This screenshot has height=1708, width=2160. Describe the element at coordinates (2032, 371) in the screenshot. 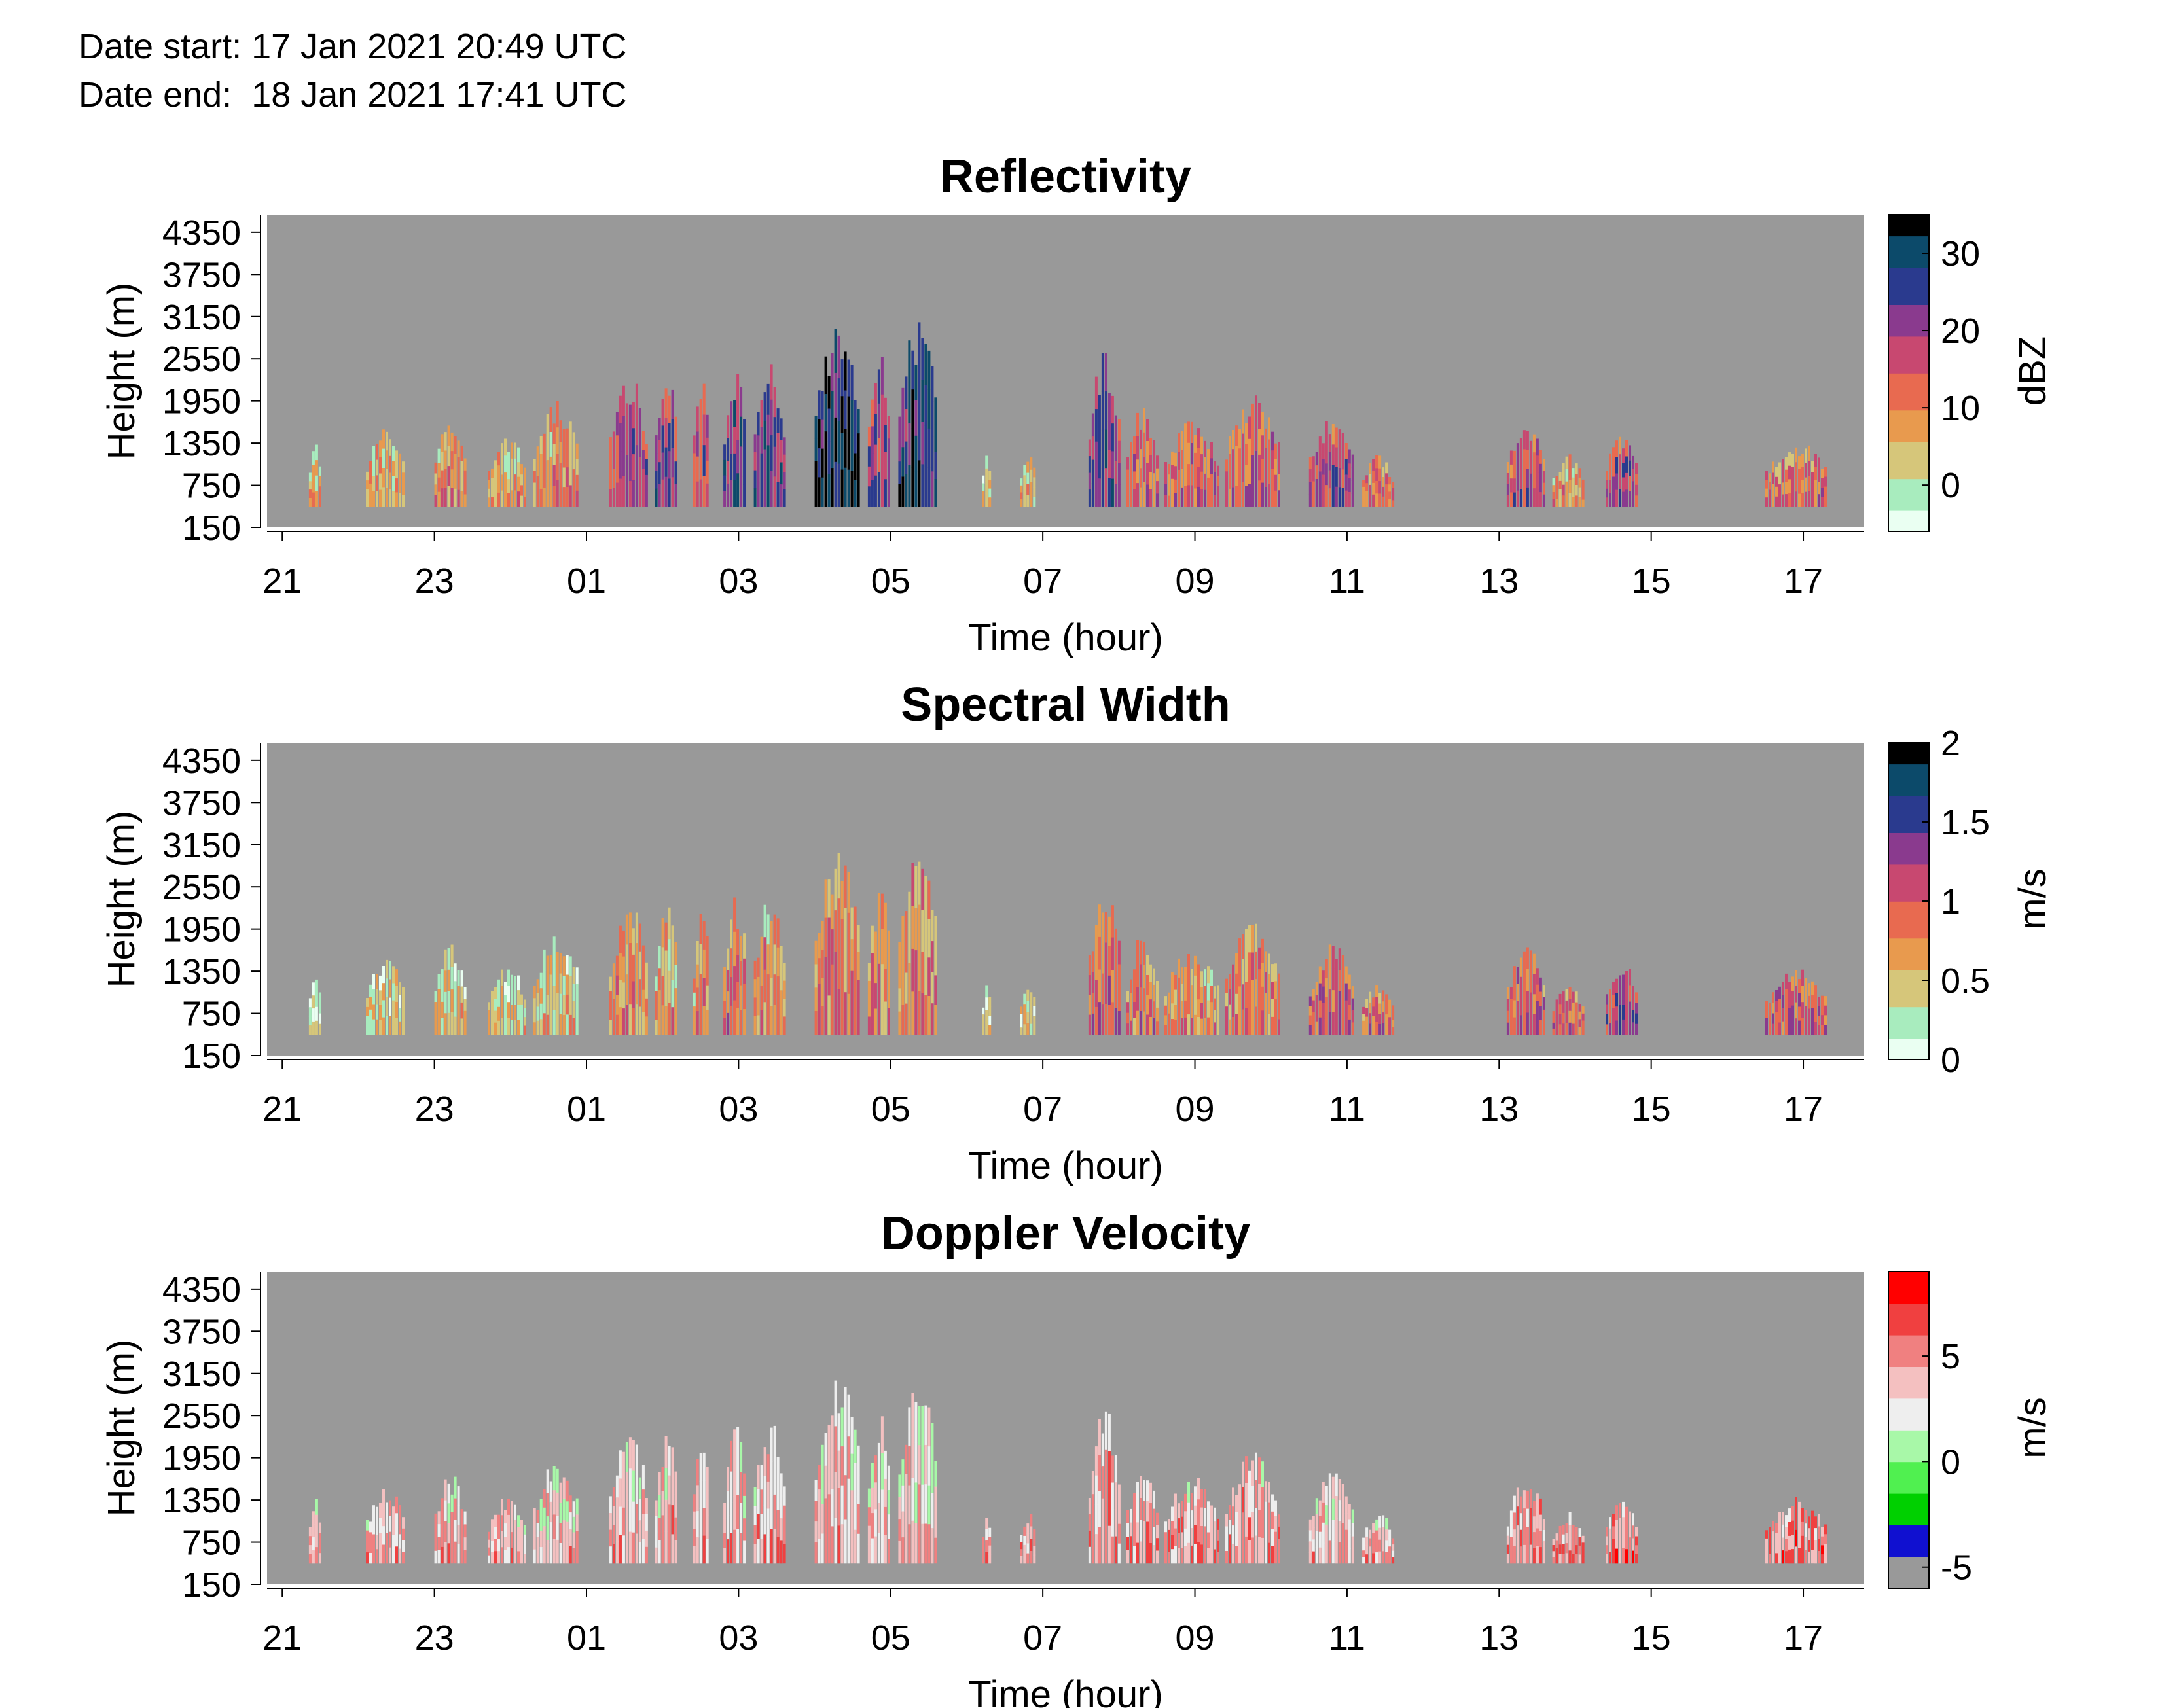

I see `colorbar-label: dBZ` at that location.